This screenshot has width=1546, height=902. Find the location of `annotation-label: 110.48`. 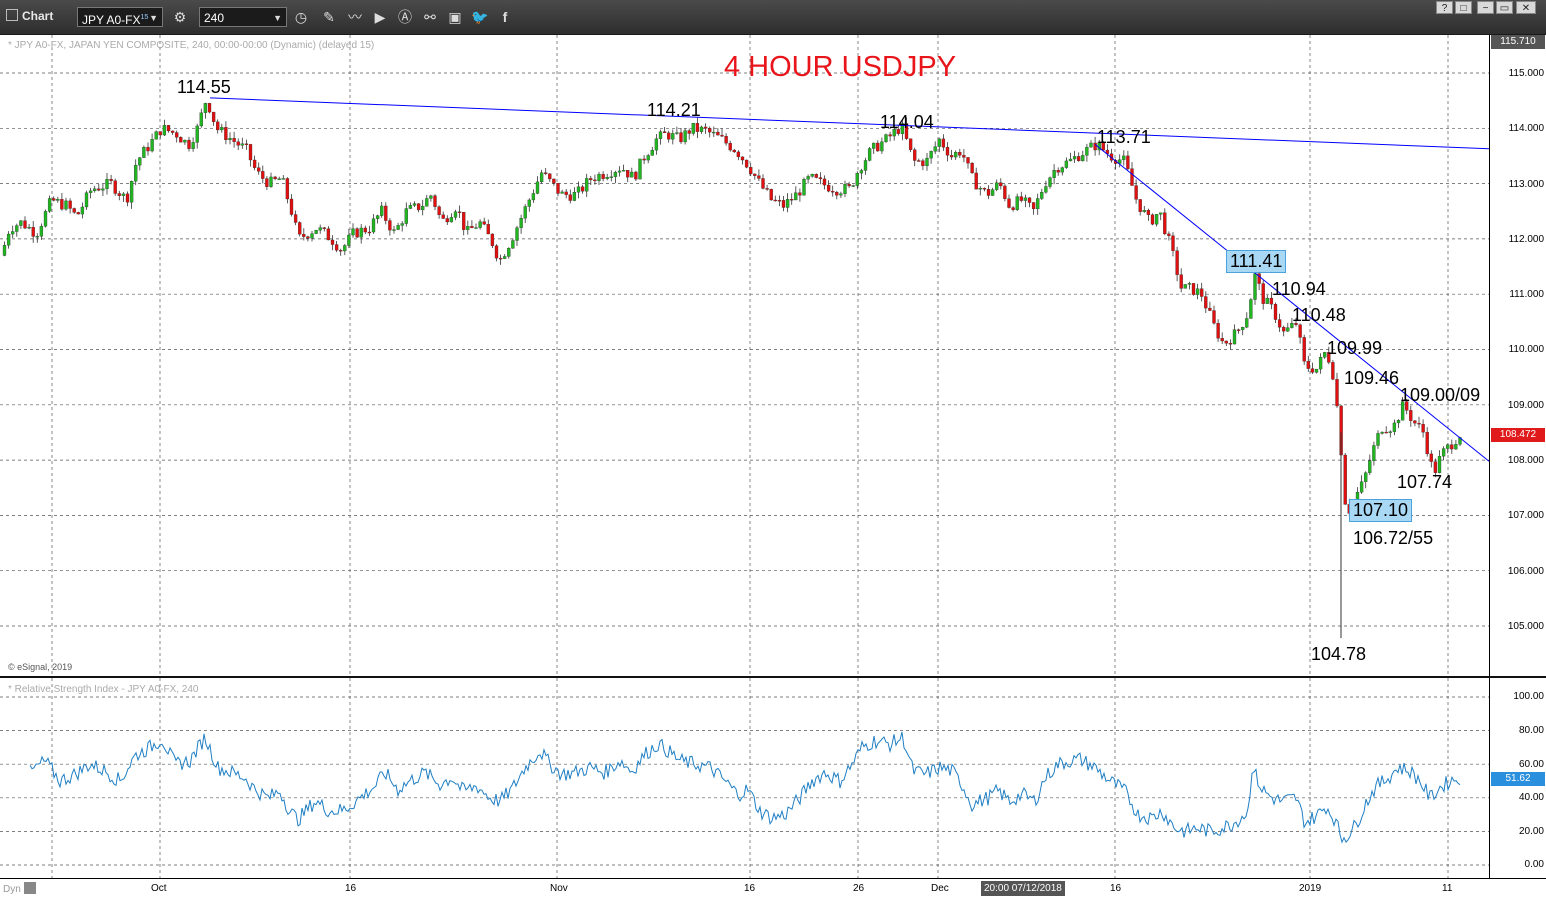

annotation-label: 110.48 is located at coordinates (1319, 315).